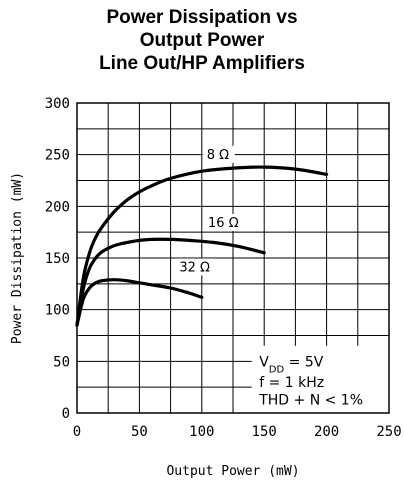  I want to click on condition-3: THD + N < 1%, so click(310, 401).